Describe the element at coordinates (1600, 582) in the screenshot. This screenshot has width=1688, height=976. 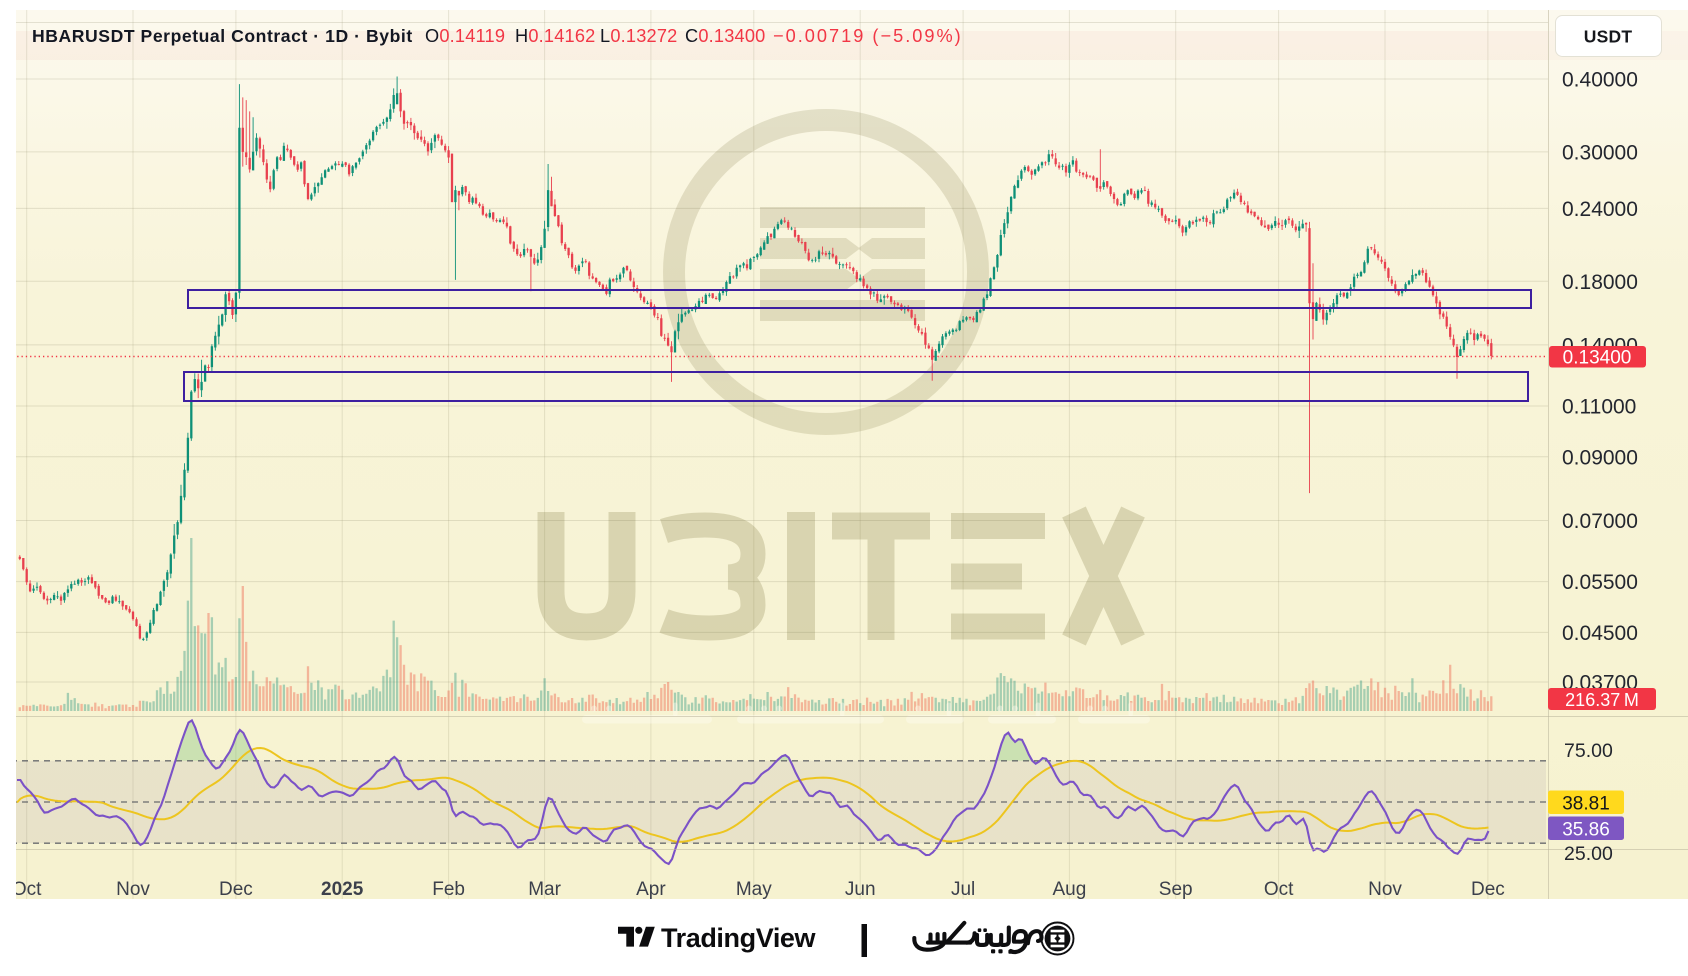
I see `svg-text: 0.05500` at that location.